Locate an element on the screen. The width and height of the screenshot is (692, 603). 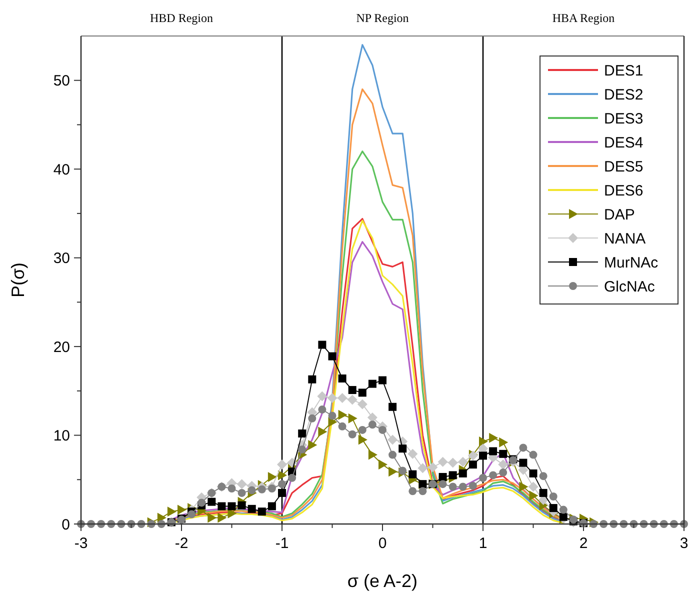
legend-label: DES6 is located at coordinates (624, 191).